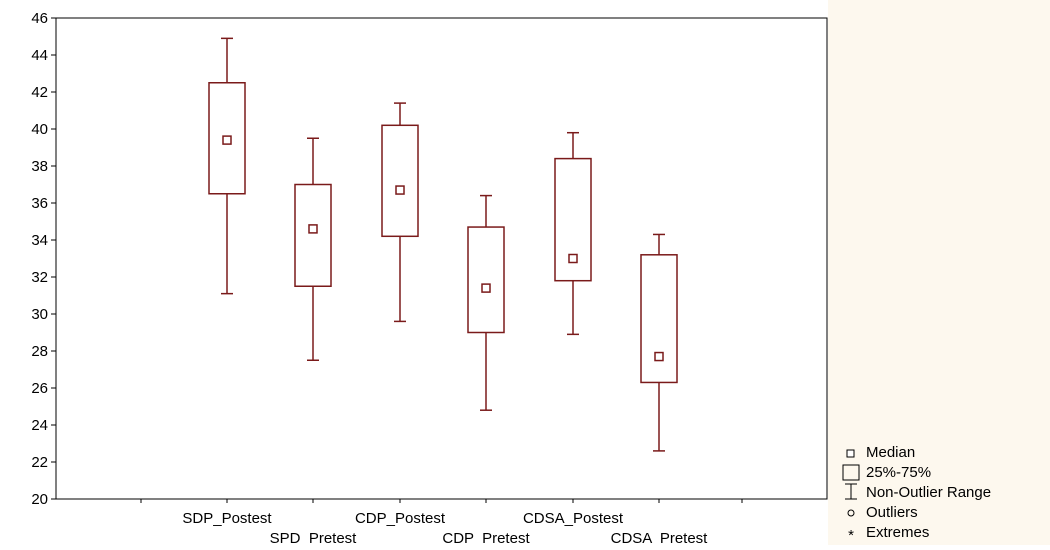 The image size is (1050, 550). I want to click on x-tick-label: SPD Pretest, so click(314, 537).